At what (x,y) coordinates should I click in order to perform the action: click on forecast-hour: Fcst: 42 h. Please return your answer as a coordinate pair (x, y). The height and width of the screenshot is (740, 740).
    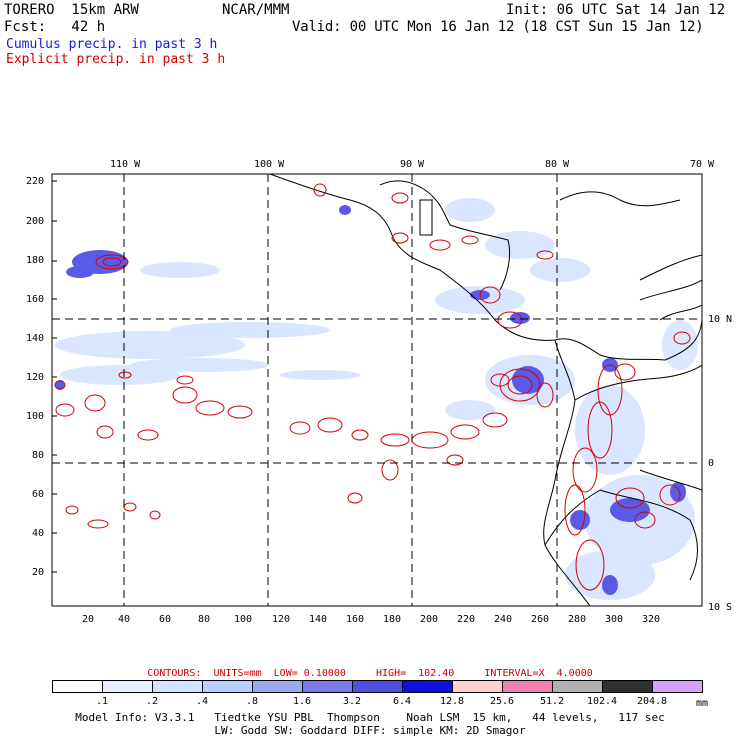
    Looking at the image, I should click on (55, 27).